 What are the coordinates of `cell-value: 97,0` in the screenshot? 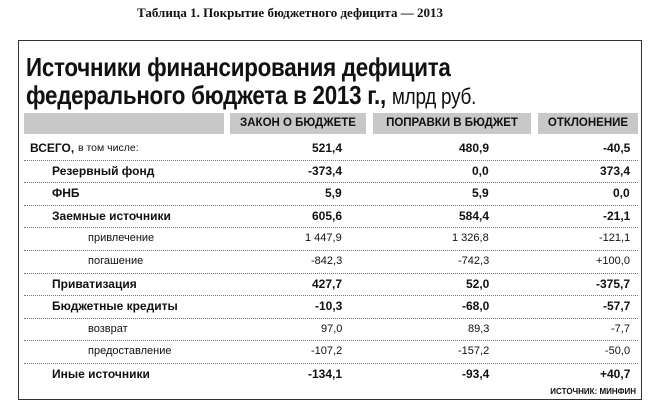 It's located at (332, 328).